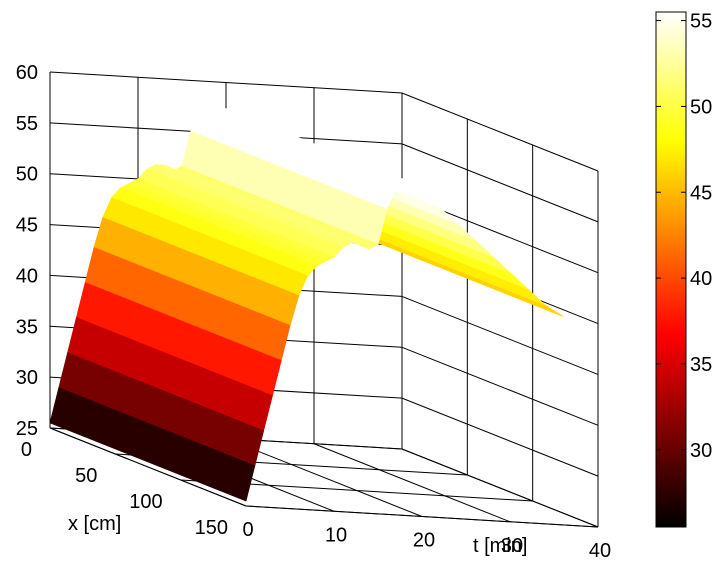  What do you see at coordinates (422, 516) in the screenshot?
I see `axis-line-t` at bounding box center [422, 516].